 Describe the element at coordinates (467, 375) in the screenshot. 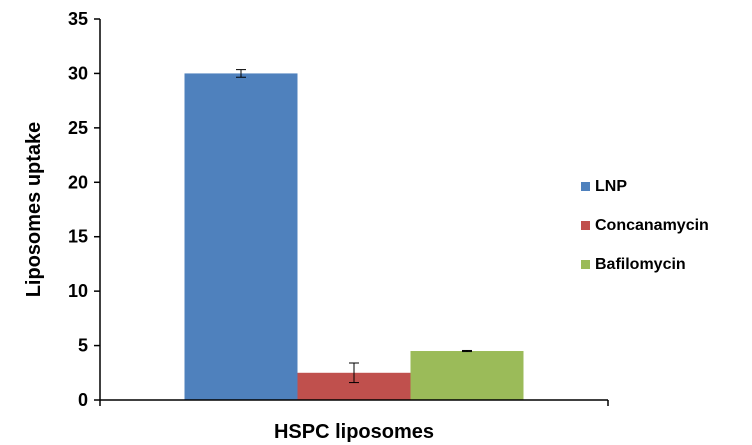

I see `bar-bafilomycin` at that location.